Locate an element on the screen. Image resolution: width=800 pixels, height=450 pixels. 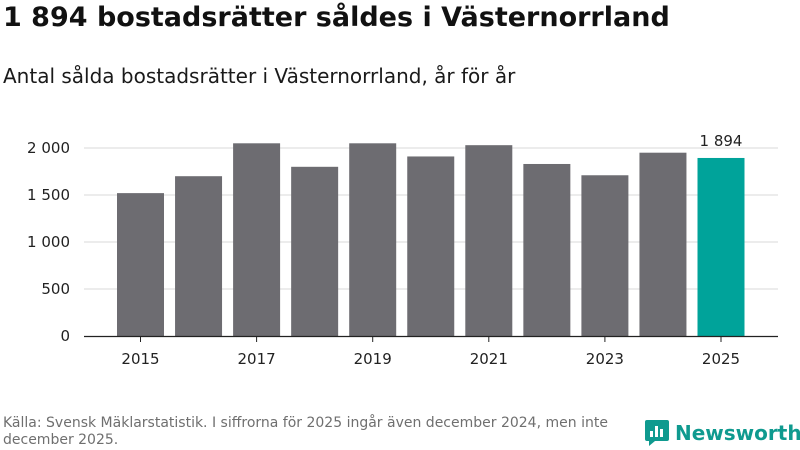
bar-2018 is located at coordinates (315, 251).